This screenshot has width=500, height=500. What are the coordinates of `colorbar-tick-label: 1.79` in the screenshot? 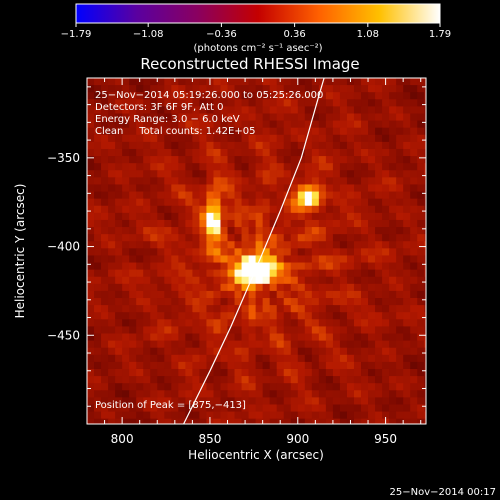 It's located at (440, 34).